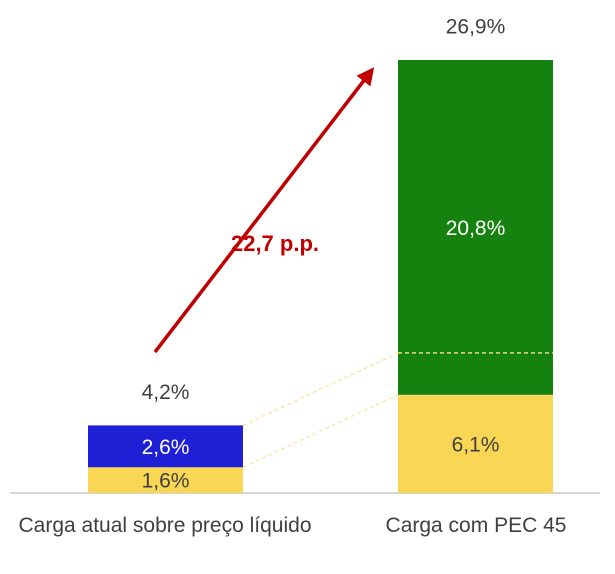 This screenshot has height=574, width=615. Describe the element at coordinates (275, 243) in the screenshot. I see `annotation: 22,7 p.p.` at that location.